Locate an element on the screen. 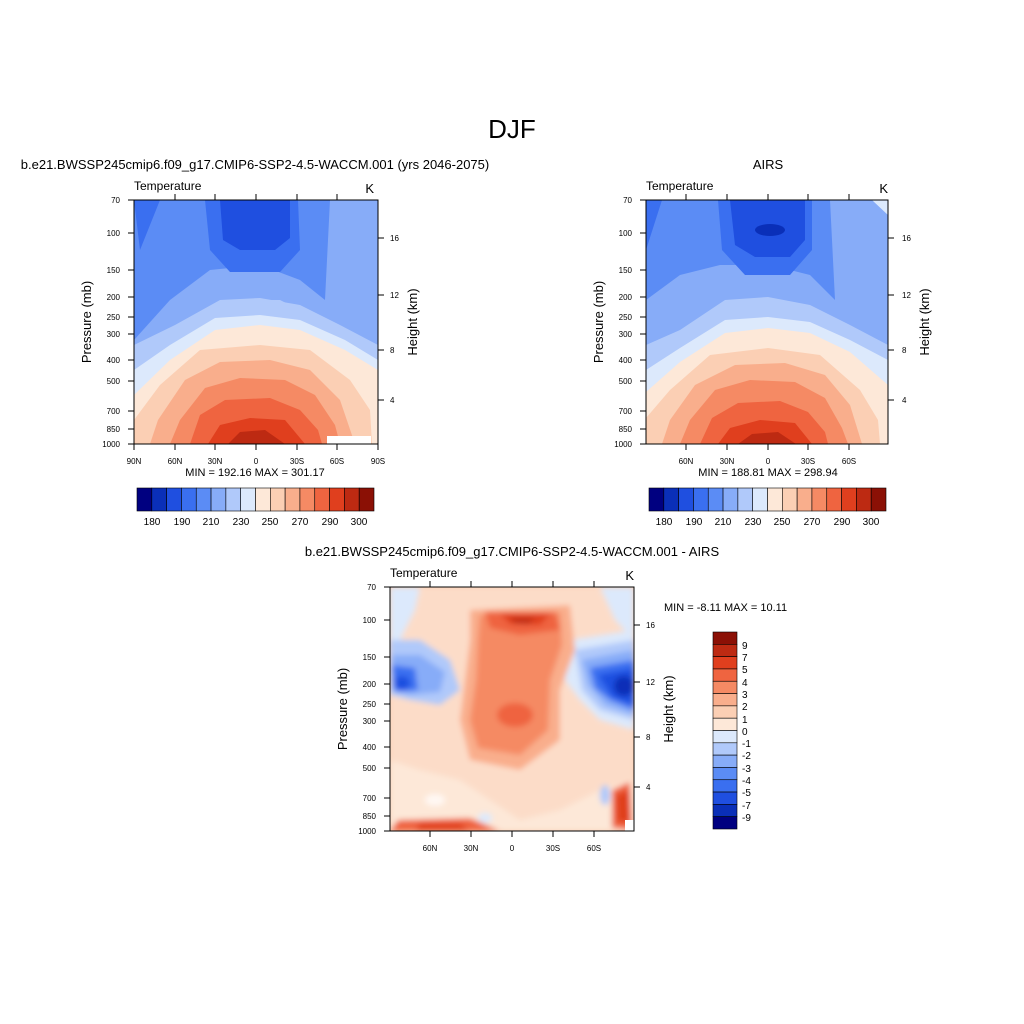 This screenshot has height=1024, width=1024. stats-text: MIN = -8.11 MAX = 10.11 is located at coordinates (725, 608).